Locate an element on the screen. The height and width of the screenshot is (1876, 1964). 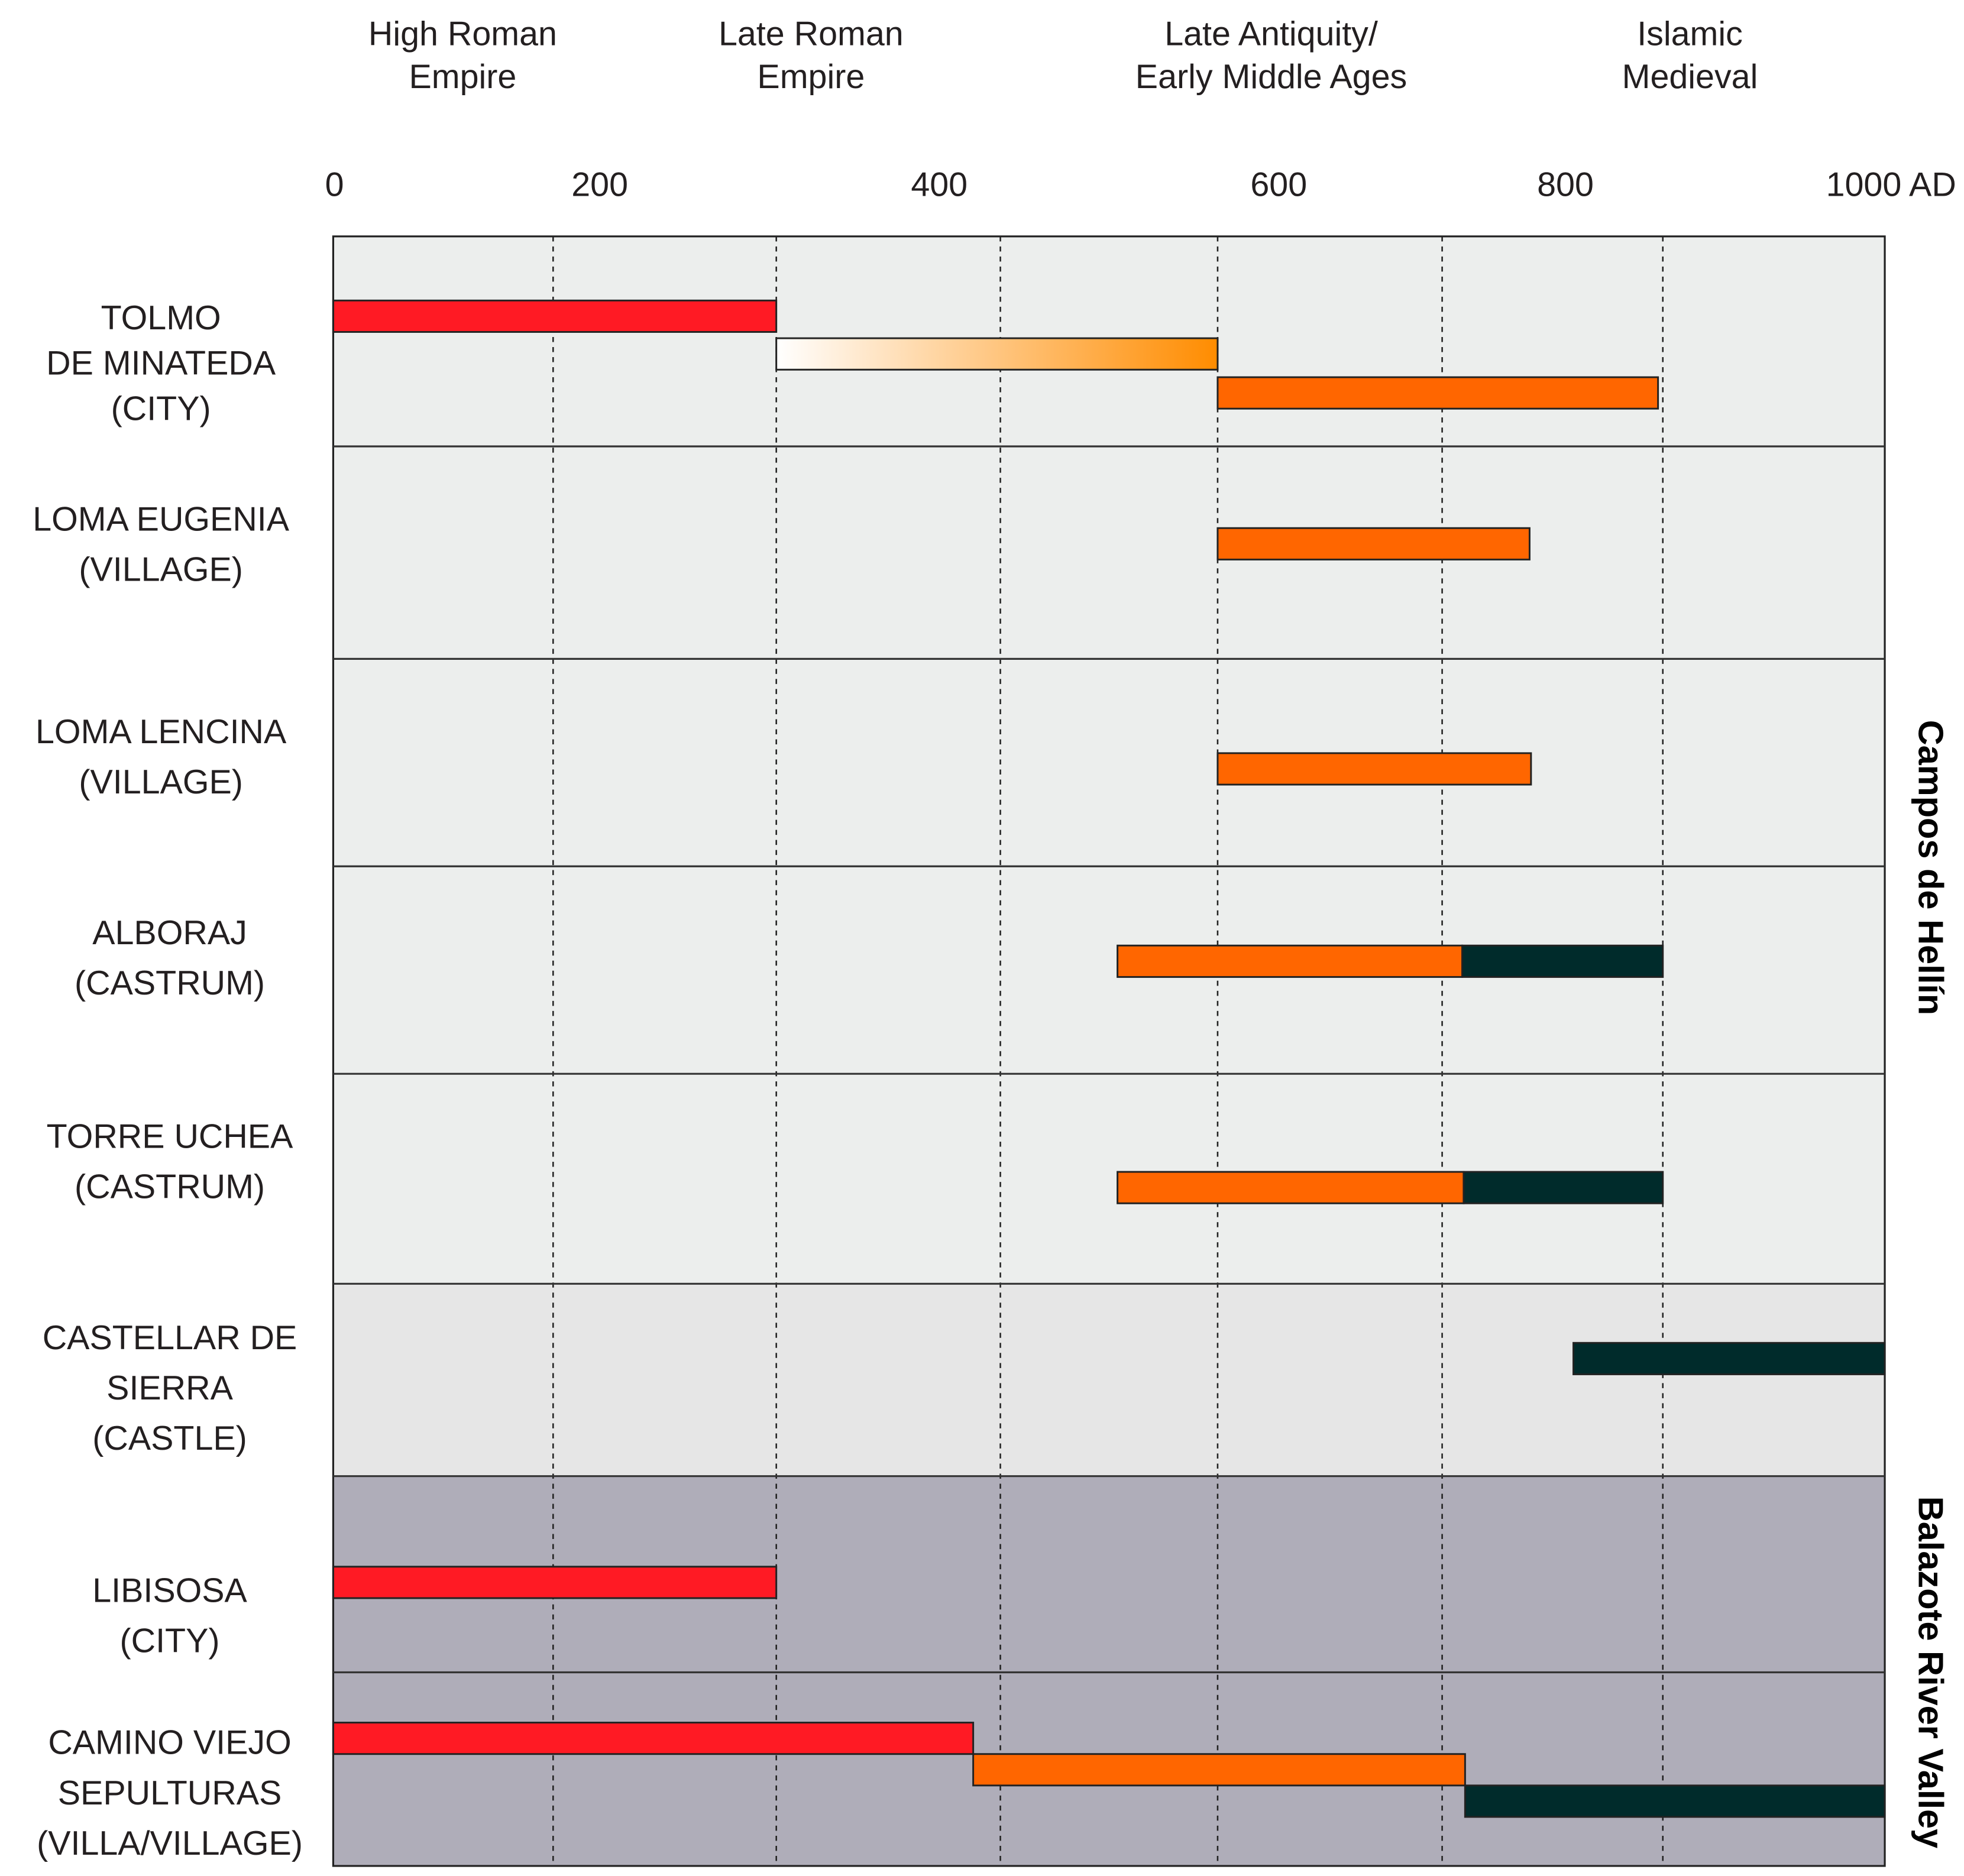
x-tick-label: 1000 AD is located at coordinates (1891, 185).